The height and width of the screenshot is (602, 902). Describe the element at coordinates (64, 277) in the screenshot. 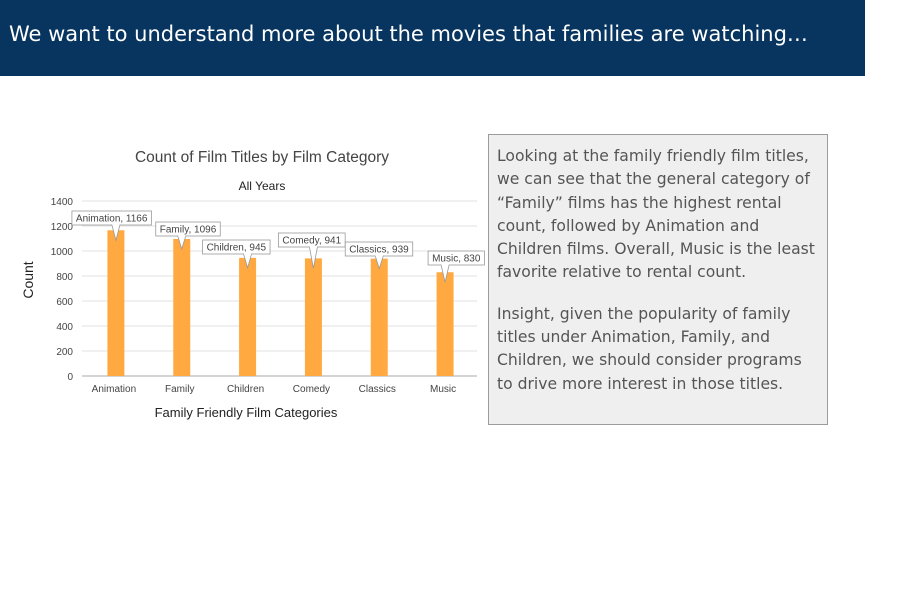

I see `y-tick-label: 800` at that location.